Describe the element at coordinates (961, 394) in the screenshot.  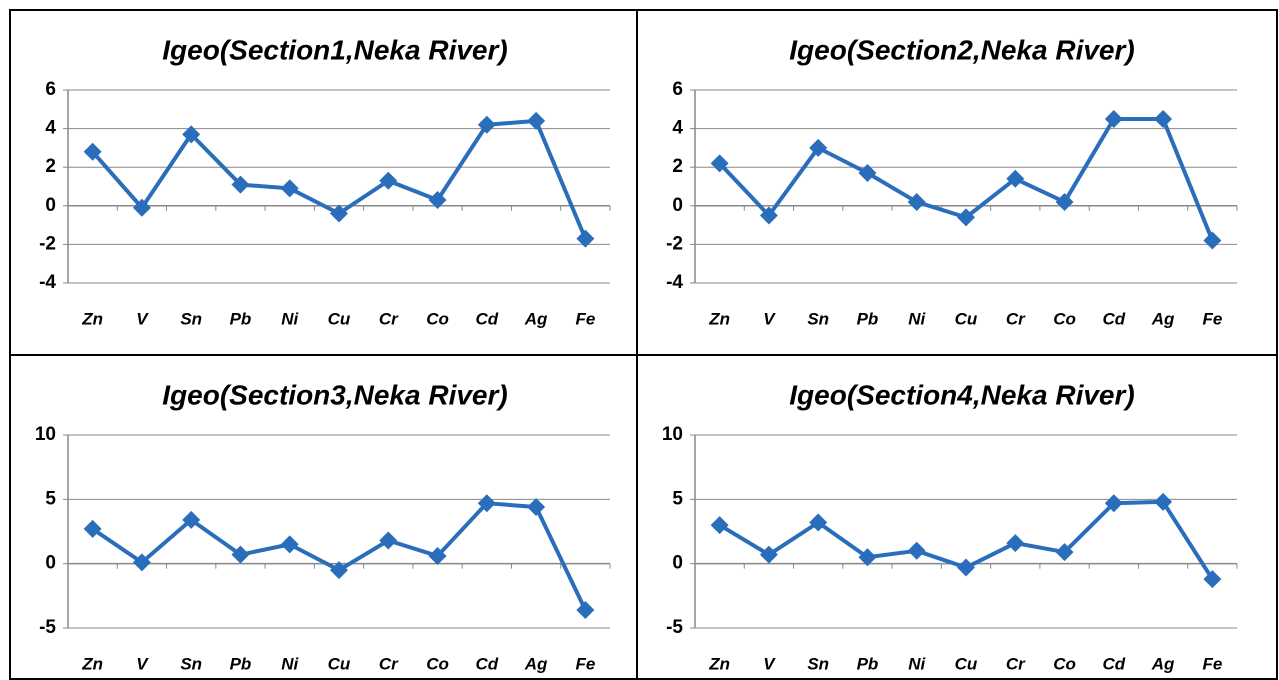
I see `chart-title: Igeo(Section4,Neka River)` at that location.